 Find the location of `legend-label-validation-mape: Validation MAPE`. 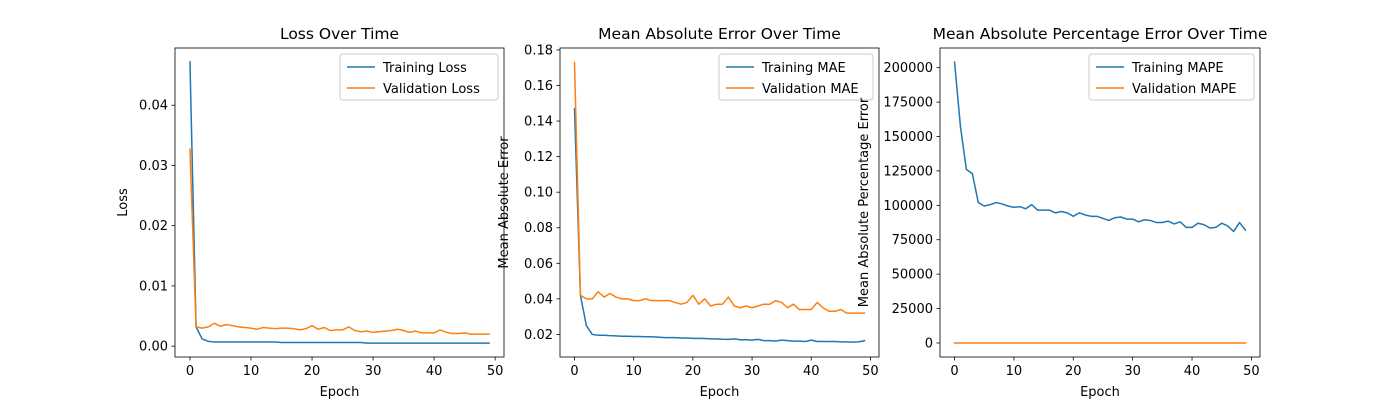

legend-label-validation-mape: Validation MAPE is located at coordinates (1184, 89).